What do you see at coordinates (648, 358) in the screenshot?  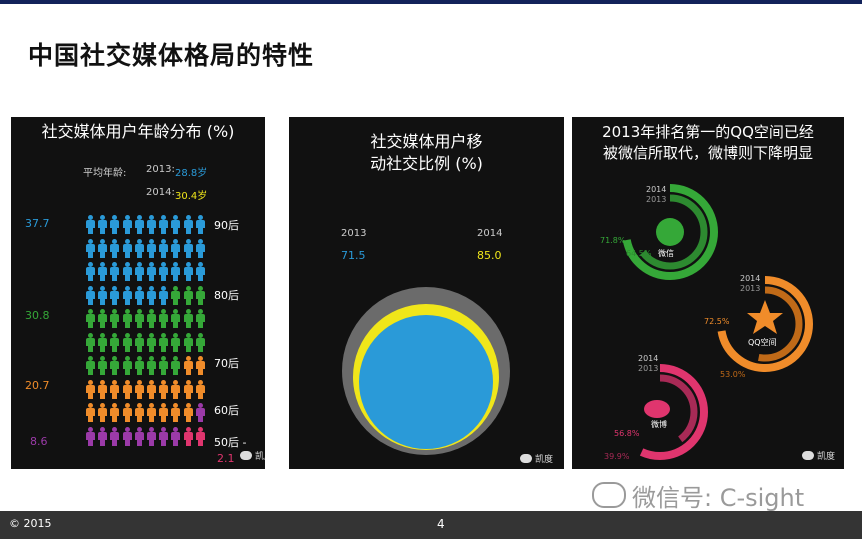 I see `weibo-year-a: 2014` at bounding box center [648, 358].